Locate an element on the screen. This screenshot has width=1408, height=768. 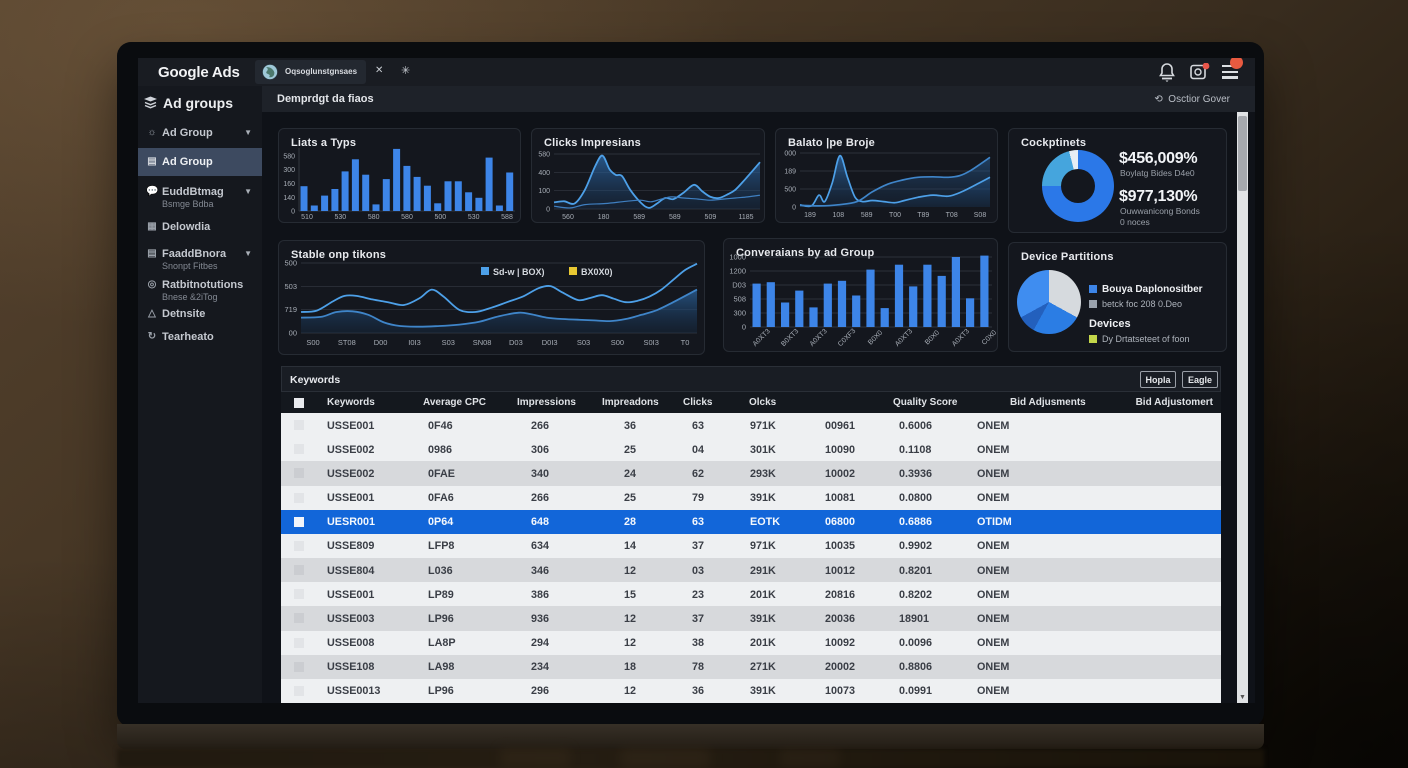
svg-text: T89 is located at coordinates (923, 215).